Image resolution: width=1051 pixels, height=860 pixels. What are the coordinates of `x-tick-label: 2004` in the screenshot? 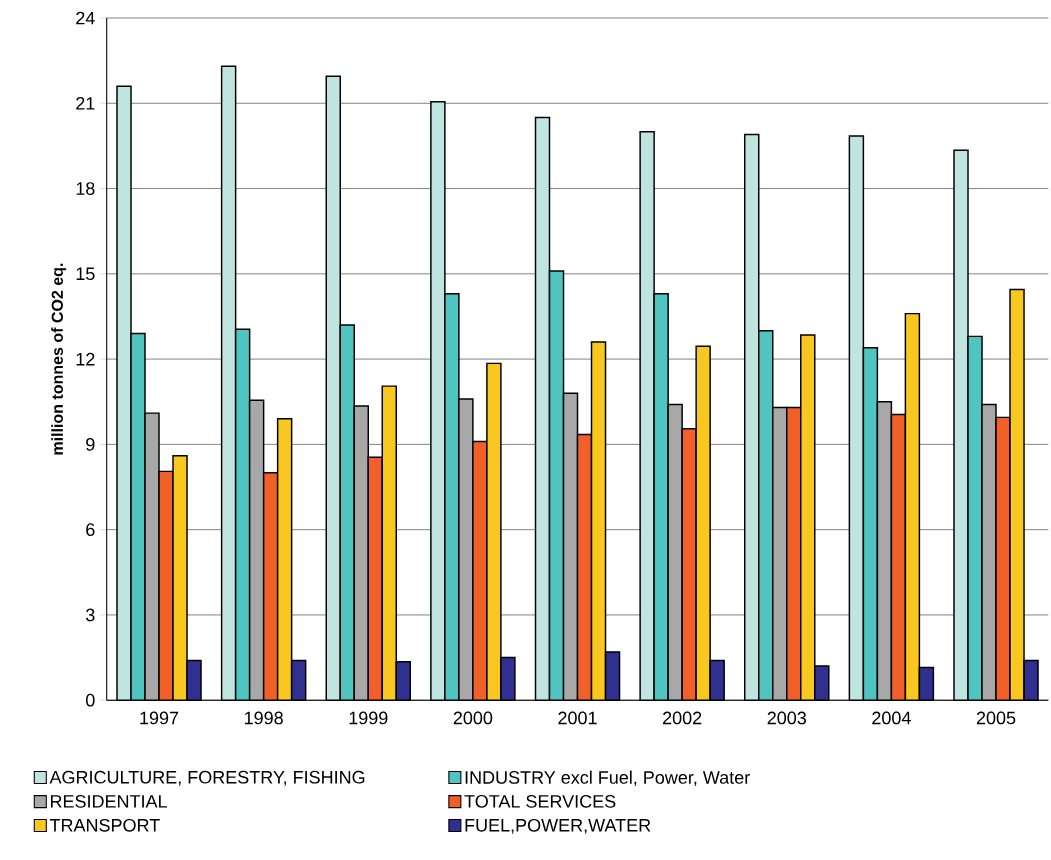 It's located at (891, 718).